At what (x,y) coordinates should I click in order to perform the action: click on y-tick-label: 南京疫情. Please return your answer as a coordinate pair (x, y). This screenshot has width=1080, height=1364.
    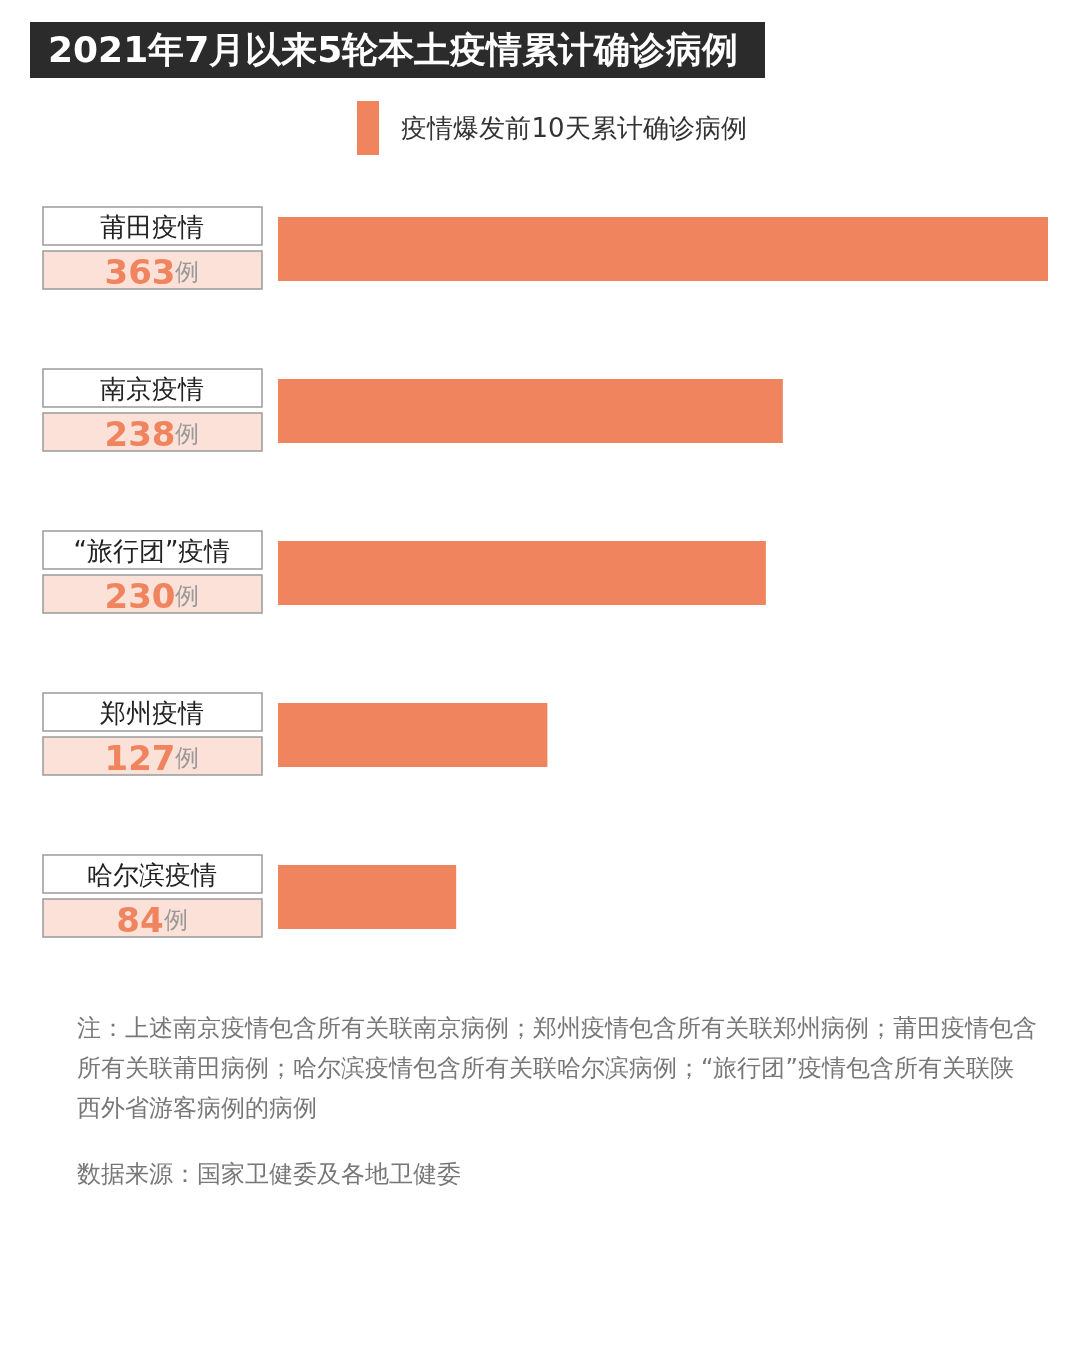
    Looking at the image, I should click on (152, 389).